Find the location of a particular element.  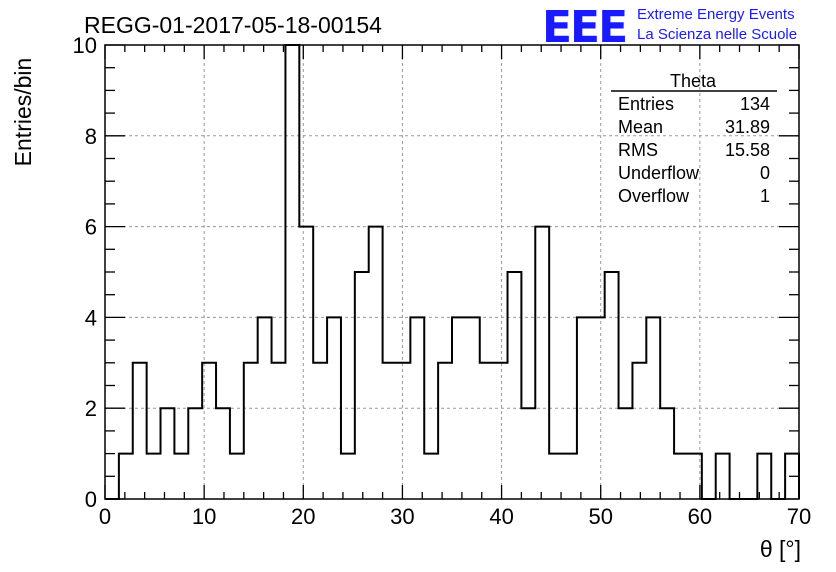

x-tick-label: 40 is located at coordinates (501, 516).